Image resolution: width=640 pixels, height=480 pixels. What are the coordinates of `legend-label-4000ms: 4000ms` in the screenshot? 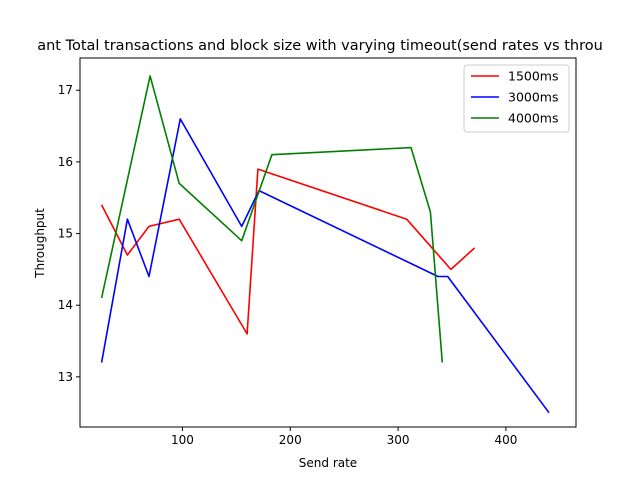 It's located at (533, 118).